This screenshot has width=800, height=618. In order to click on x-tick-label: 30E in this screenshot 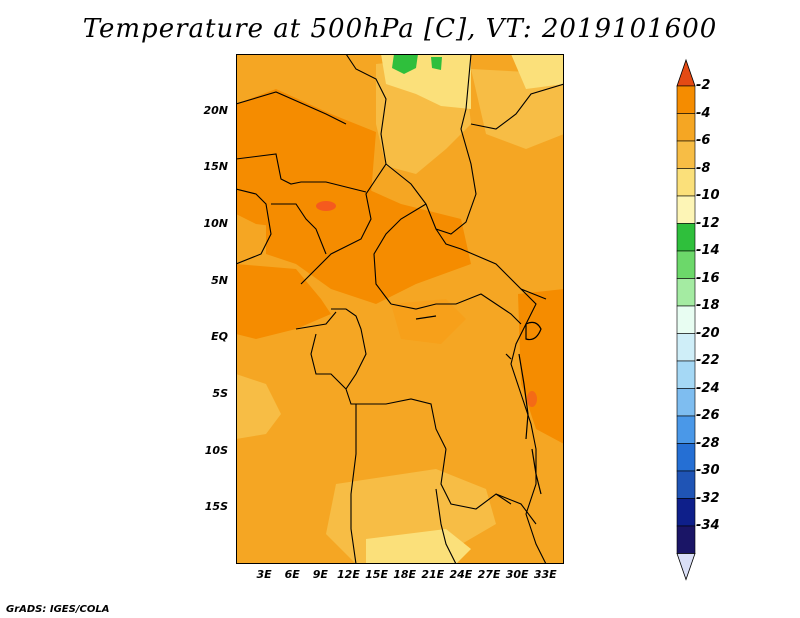, I will do `click(517, 574)`.